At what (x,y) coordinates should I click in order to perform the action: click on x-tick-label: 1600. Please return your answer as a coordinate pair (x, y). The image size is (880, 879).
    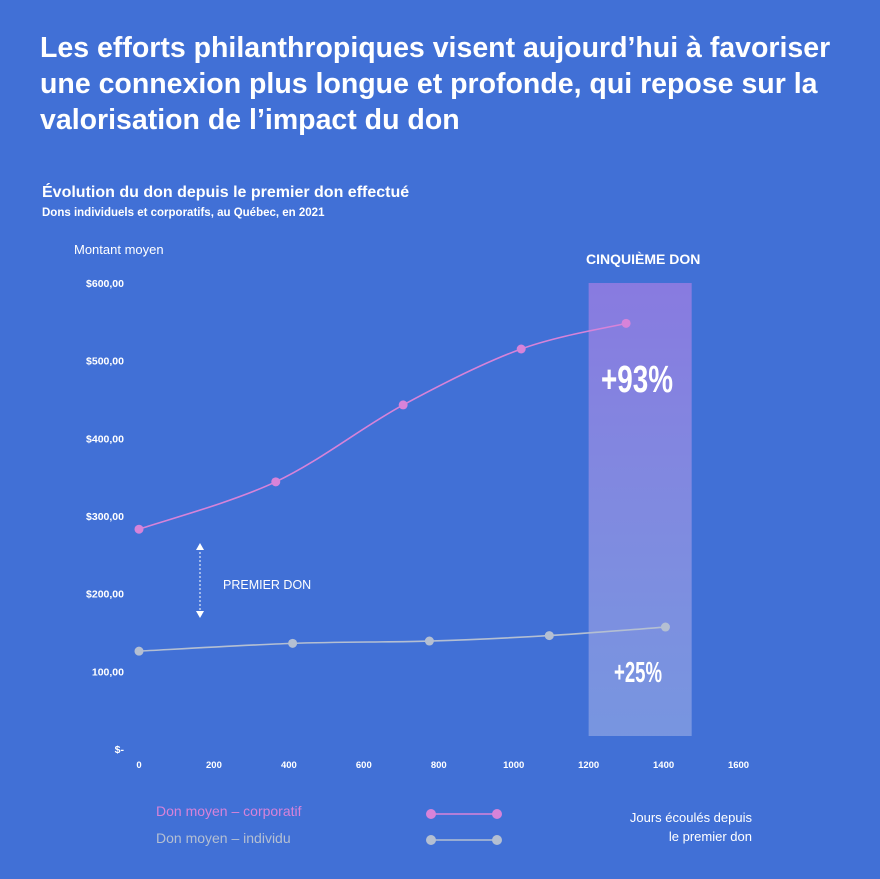
    Looking at the image, I should click on (738, 765).